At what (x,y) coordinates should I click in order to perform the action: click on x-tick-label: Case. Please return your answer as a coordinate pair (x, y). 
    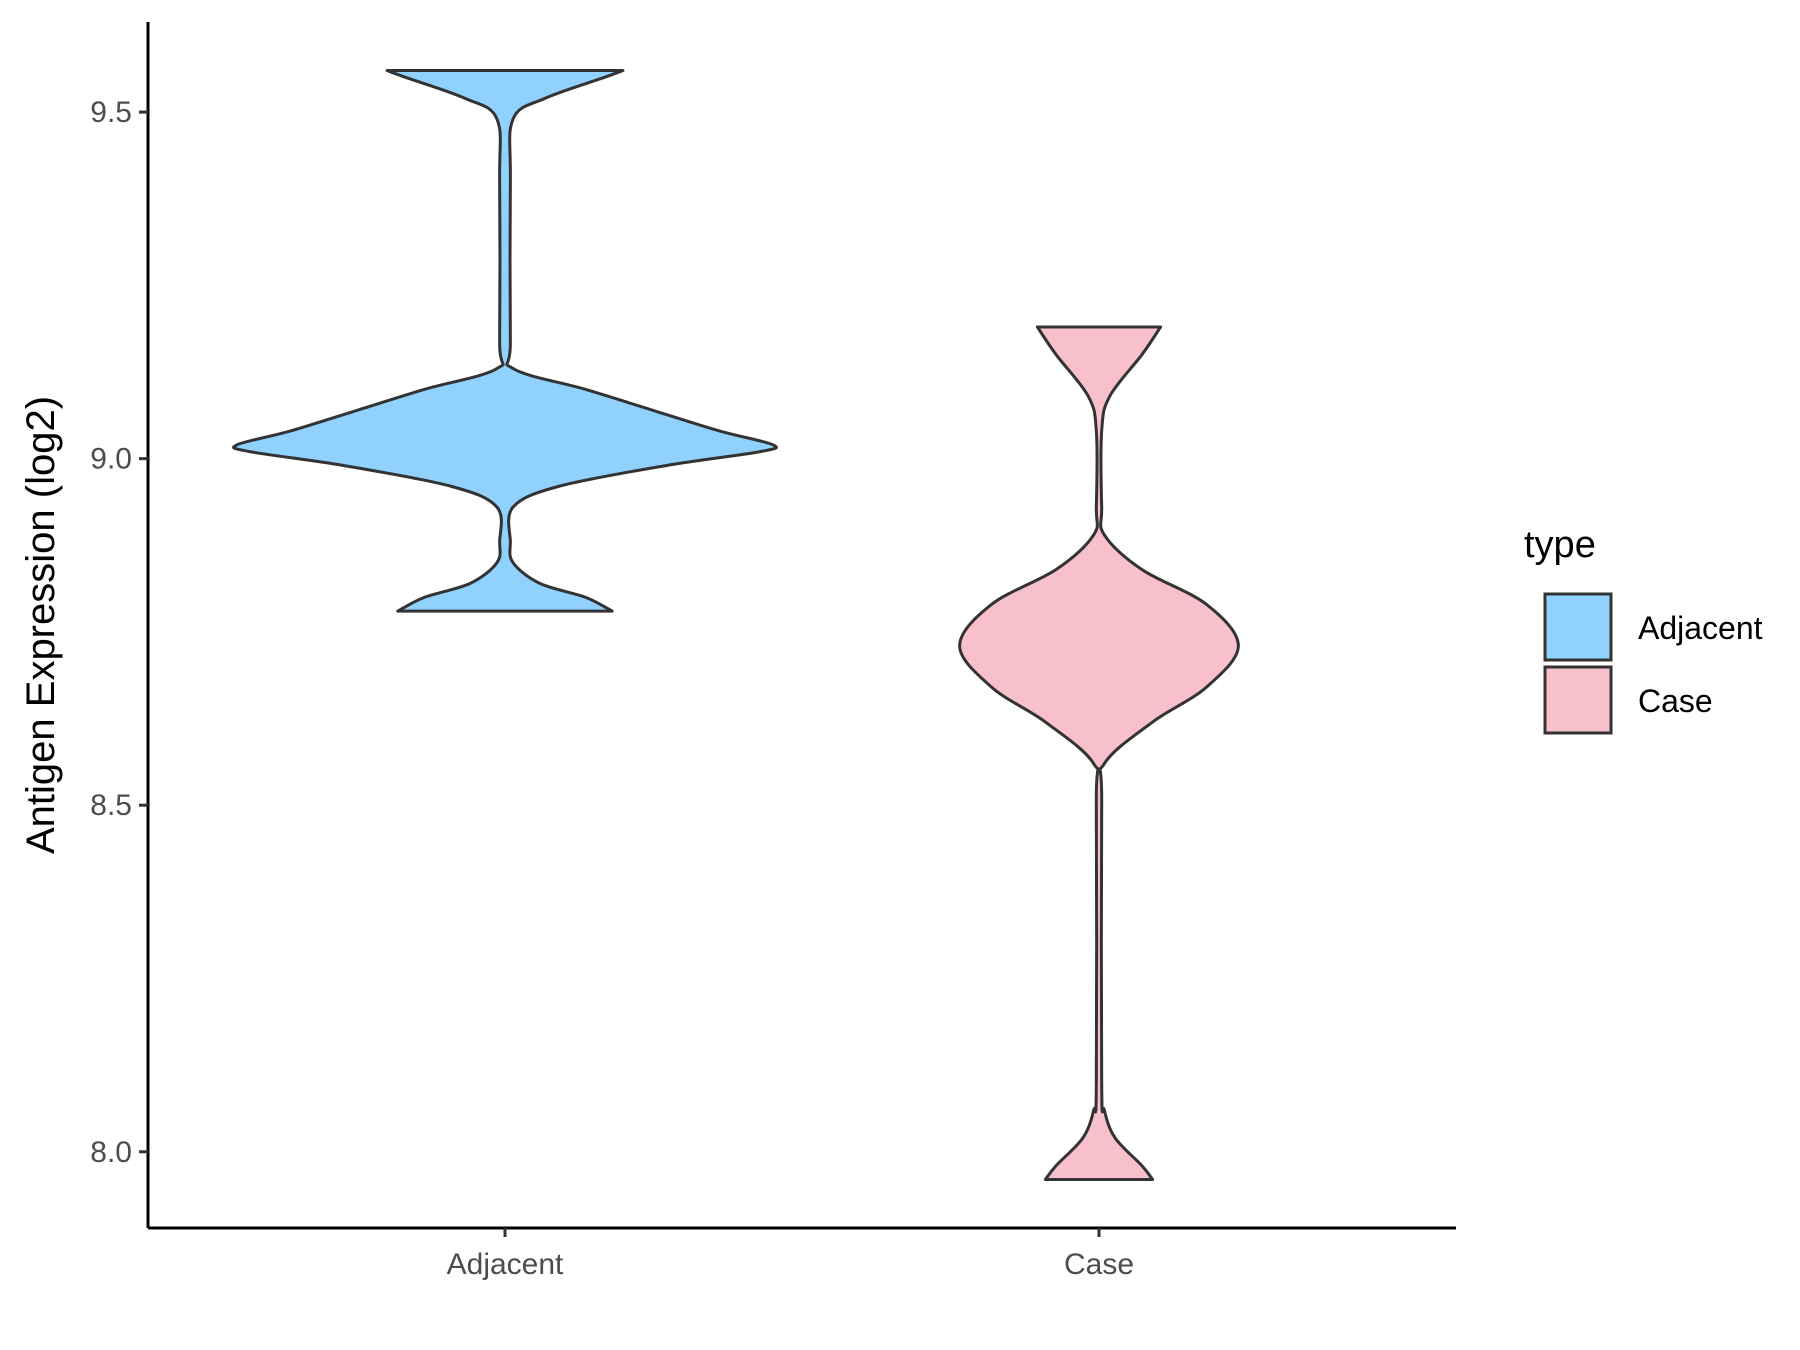
    Looking at the image, I should click on (1099, 1264).